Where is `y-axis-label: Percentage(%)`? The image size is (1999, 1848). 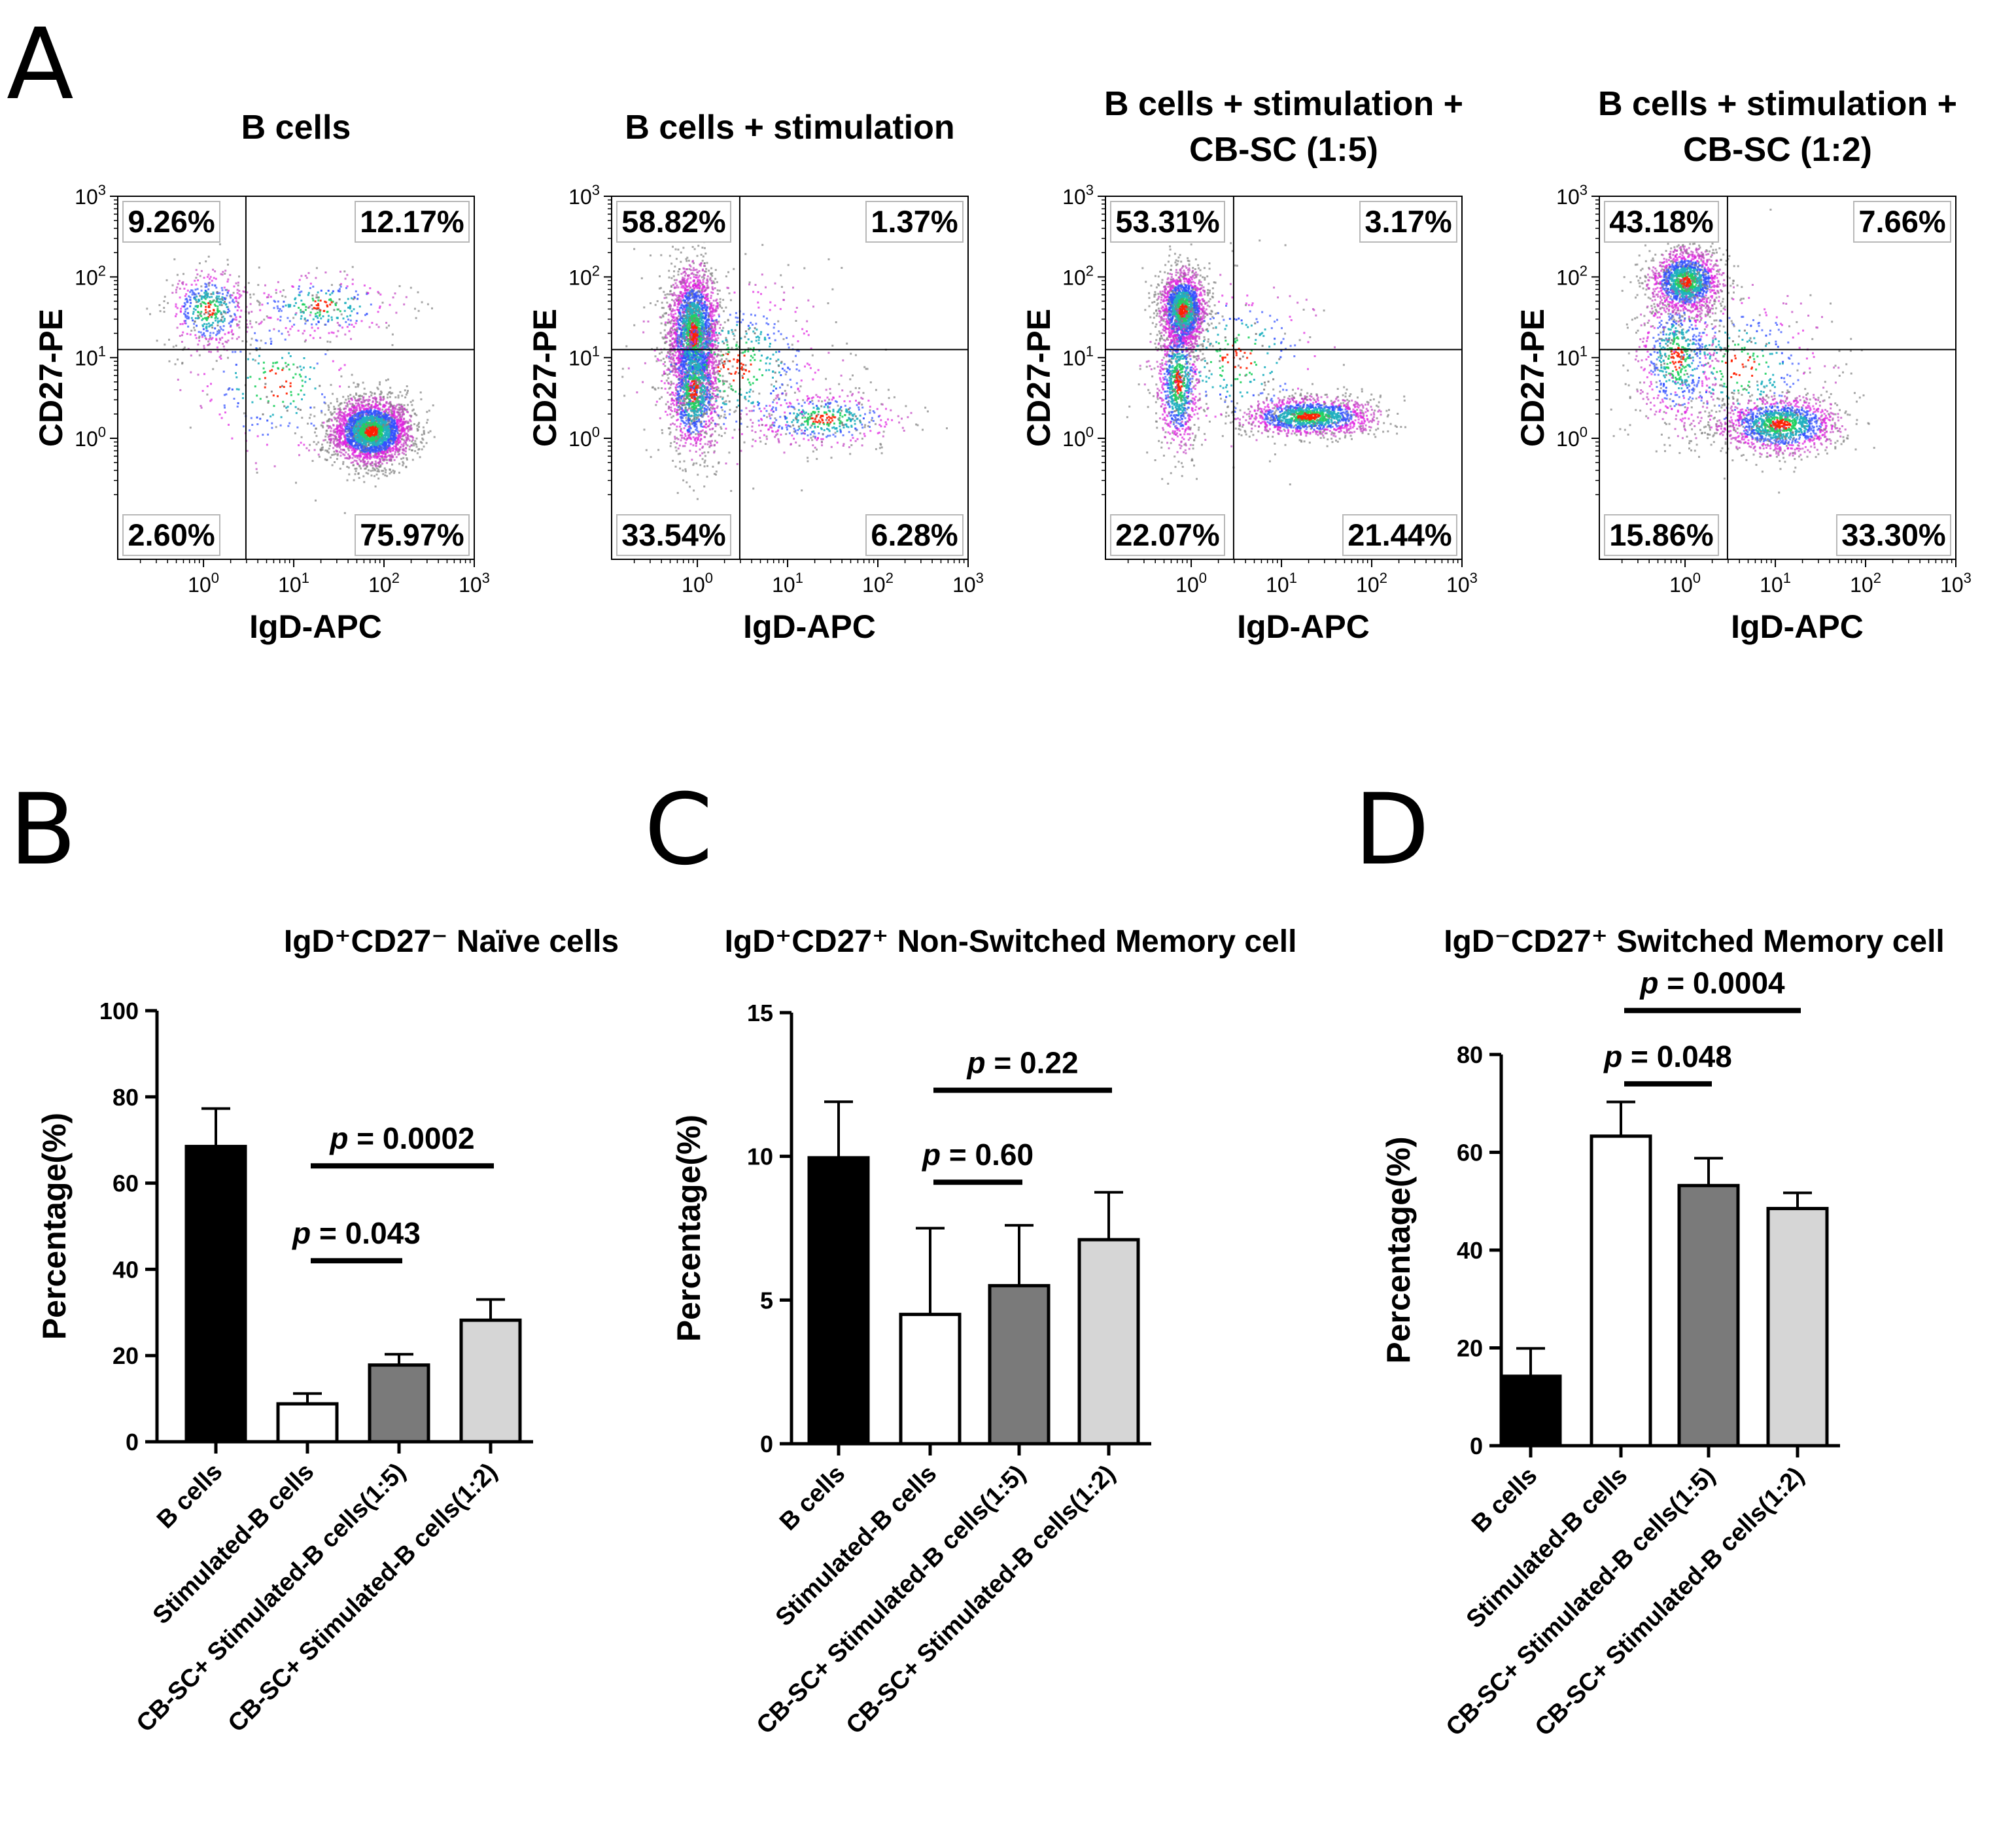 y-axis-label: Percentage(%) is located at coordinates (1398, 1249).